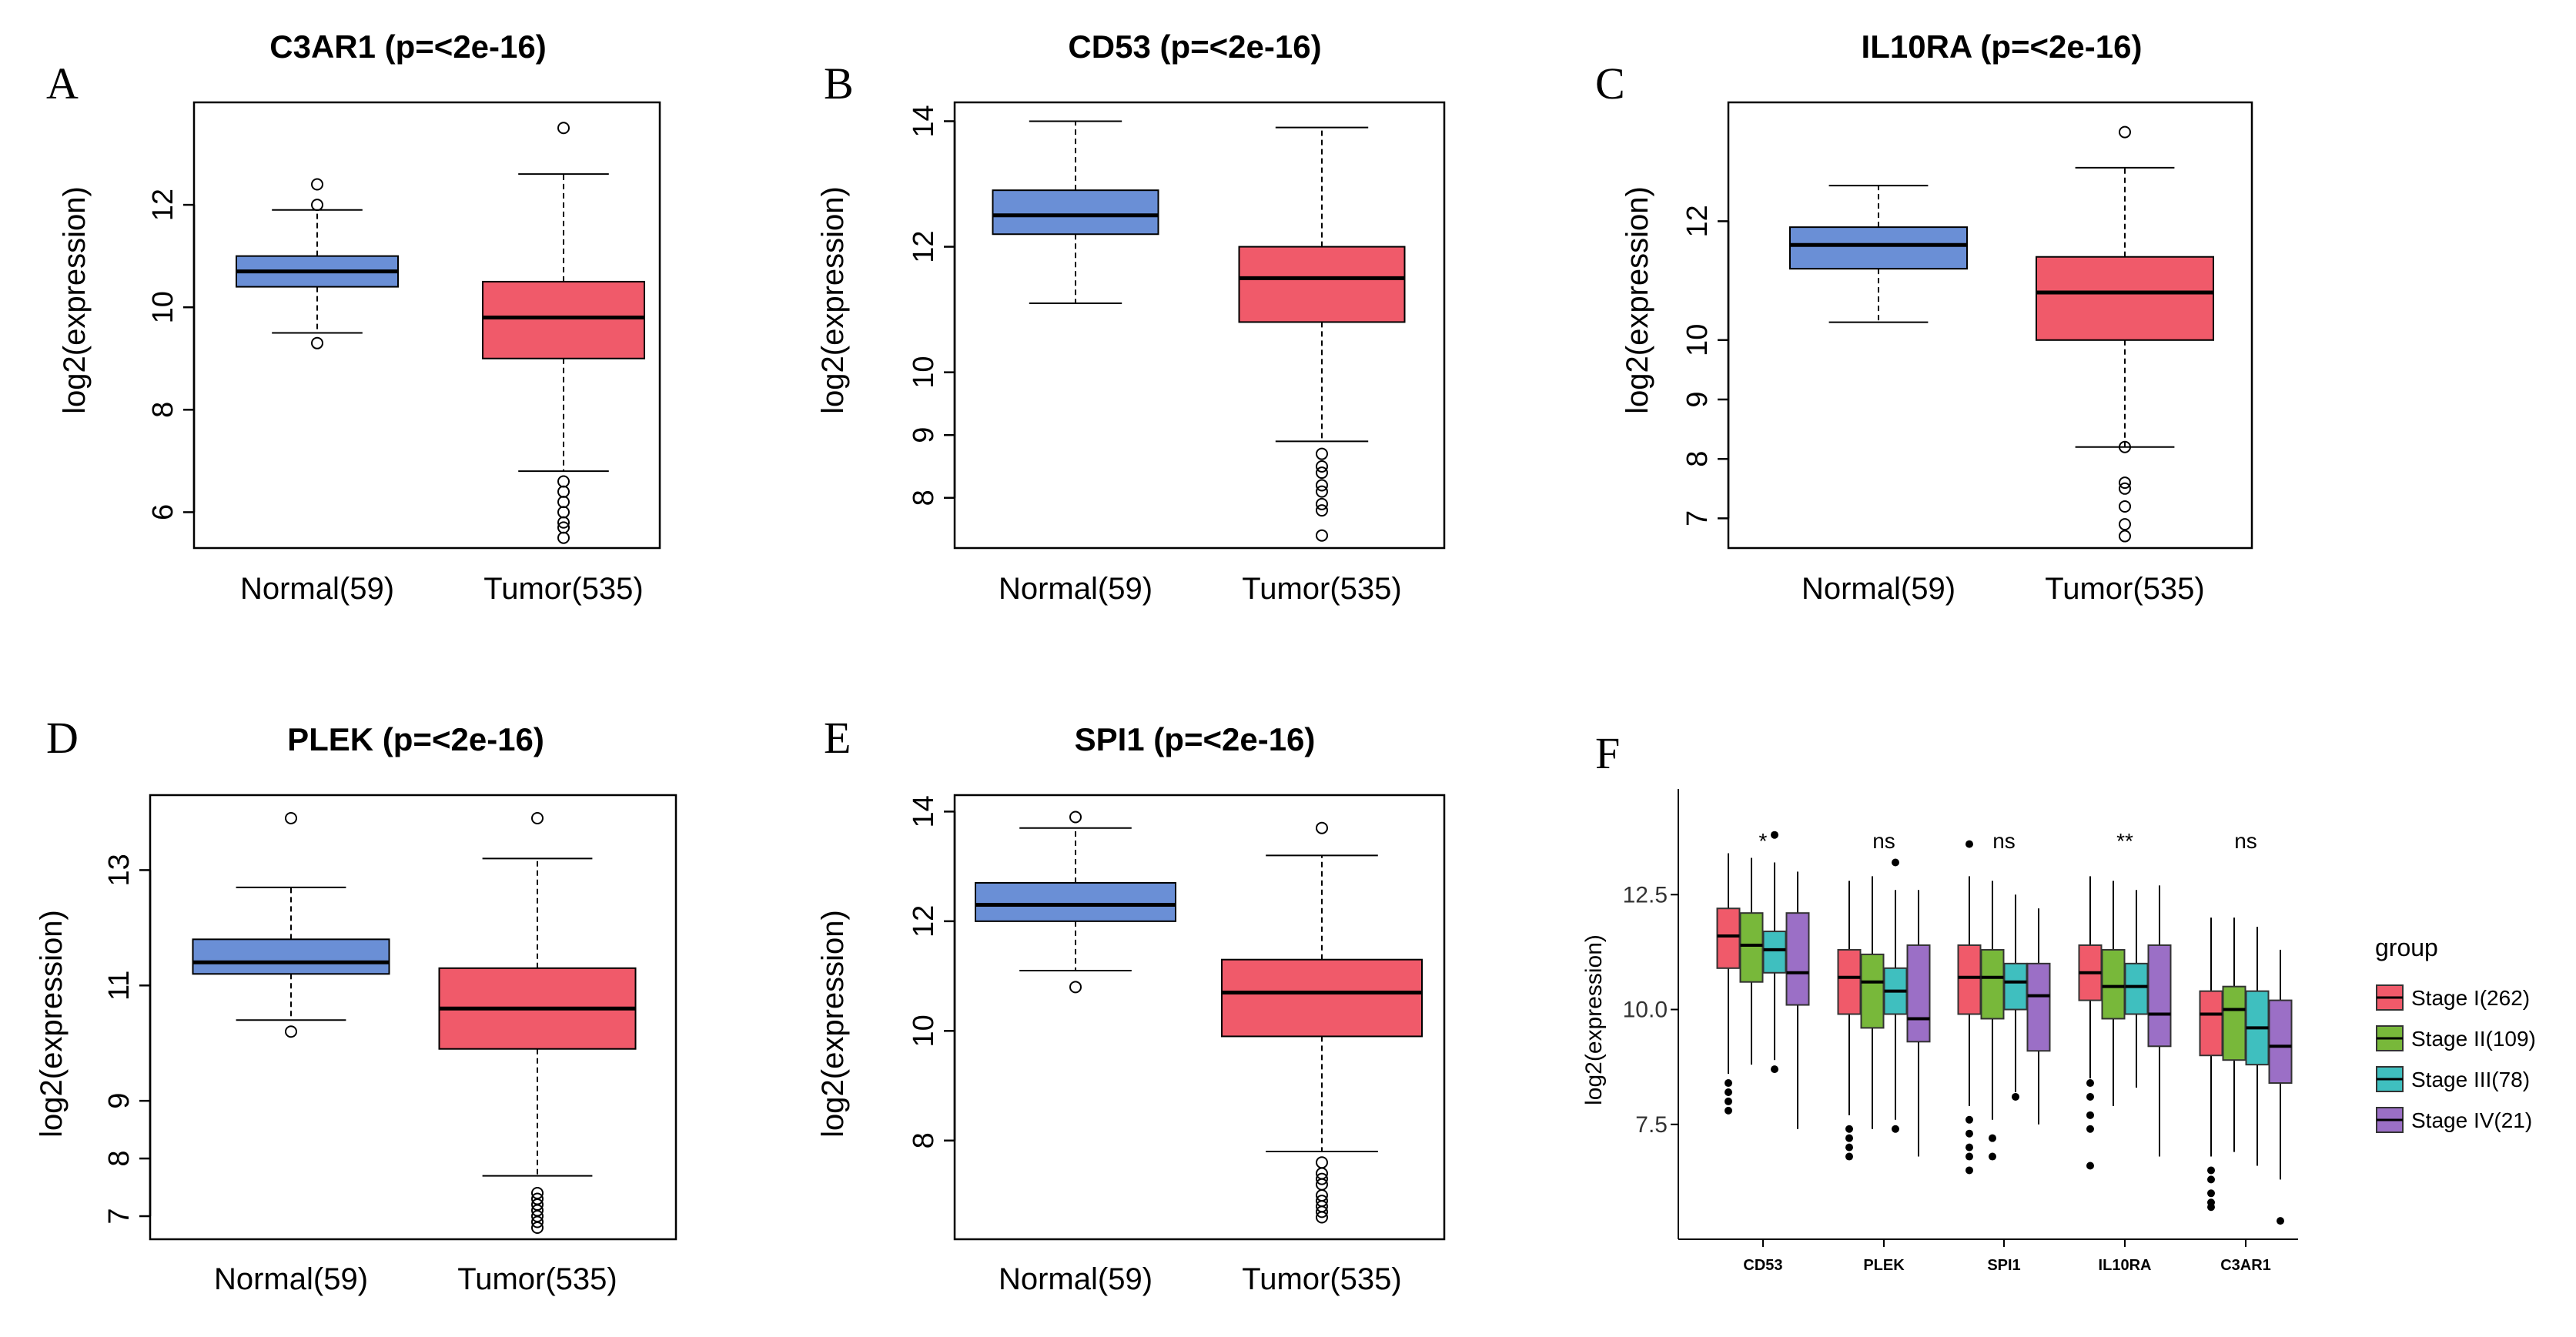 This screenshot has width=2576, height=1337. Describe the element at coordinates (2002, 46) in the screenshot. I see `panel-c-title: IL10RA (p=<2e-16)` at that location.